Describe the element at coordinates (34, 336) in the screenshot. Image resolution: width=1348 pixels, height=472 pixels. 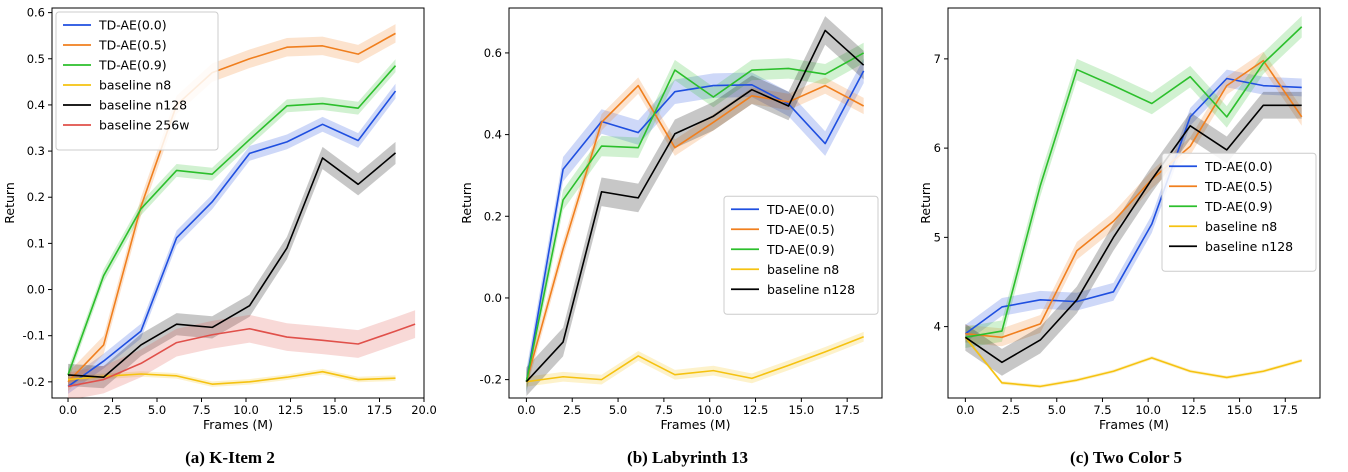
I see `y-tick-label: -0.1` at that location.